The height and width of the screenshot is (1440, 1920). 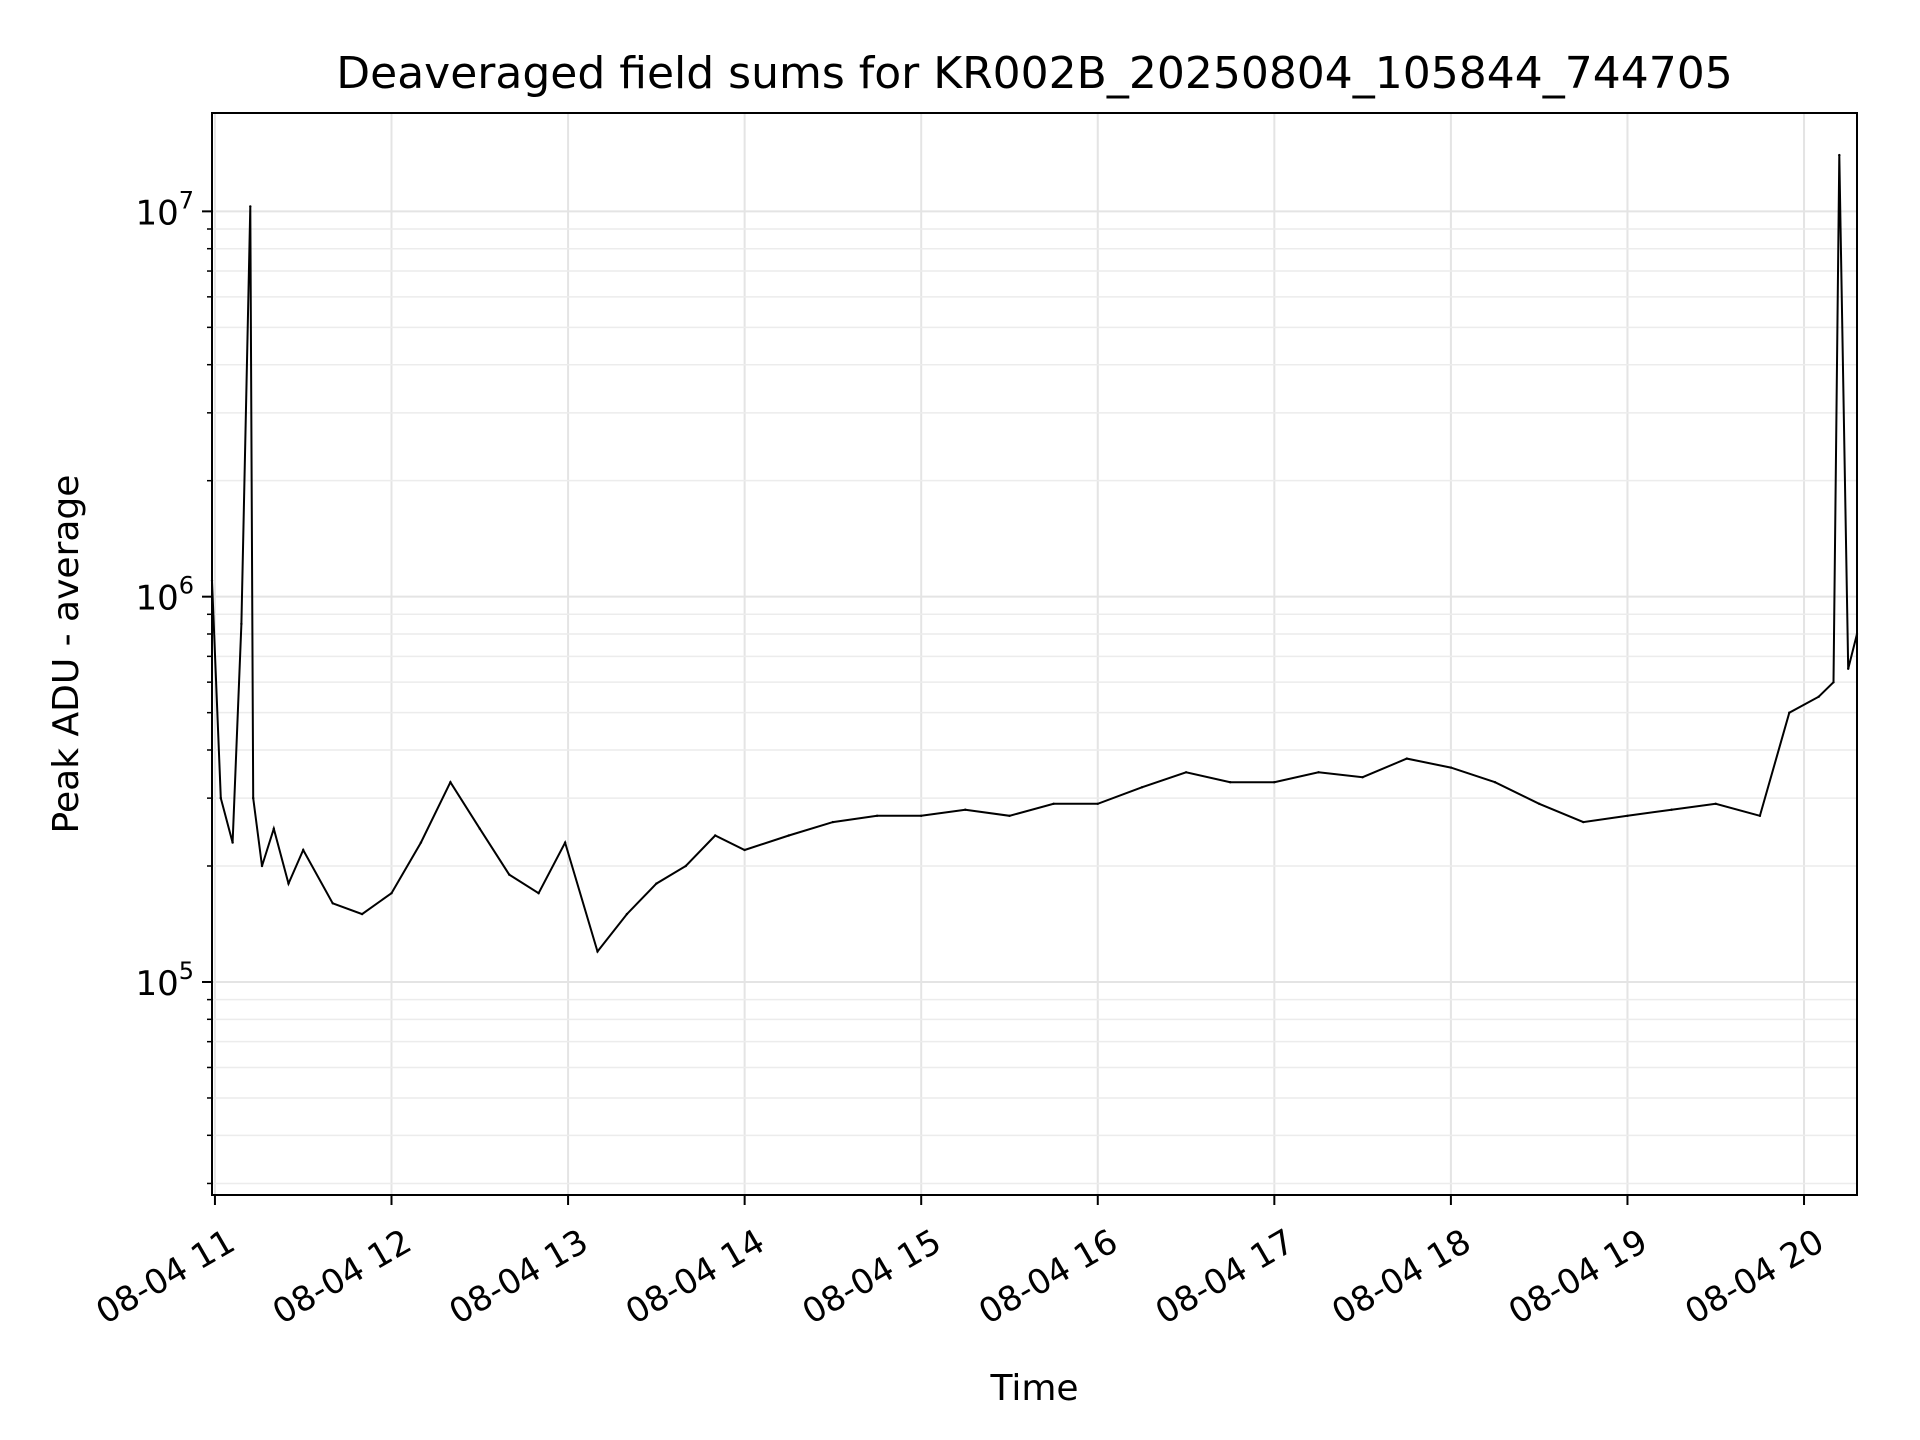 What do you see at coordinates (186, 586) in the screenshot?
I see `y-tick-exponent: 6` at bounding box center [186, 586].